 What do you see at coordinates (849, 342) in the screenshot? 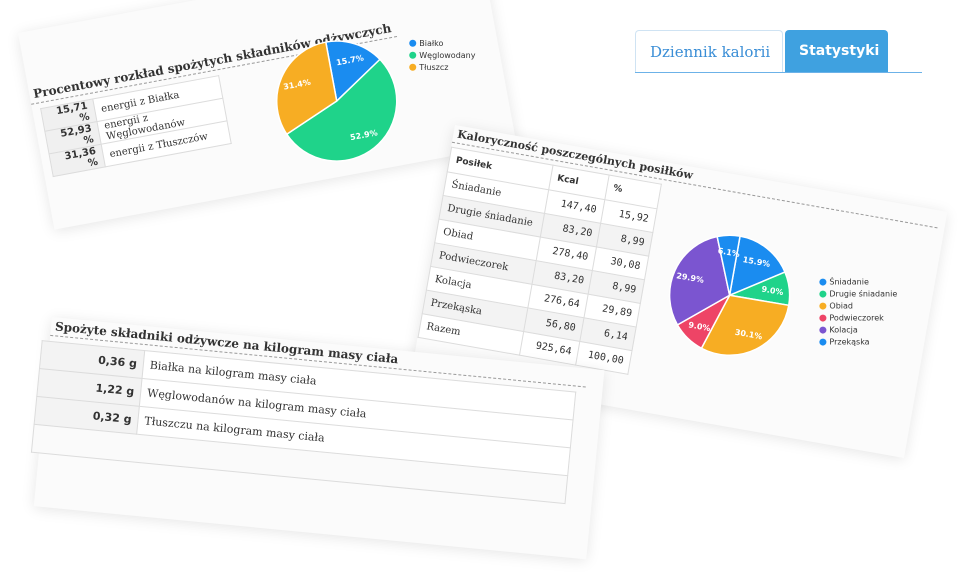
I see `legend-label: Przekąska` at bounding box center [849, 342].